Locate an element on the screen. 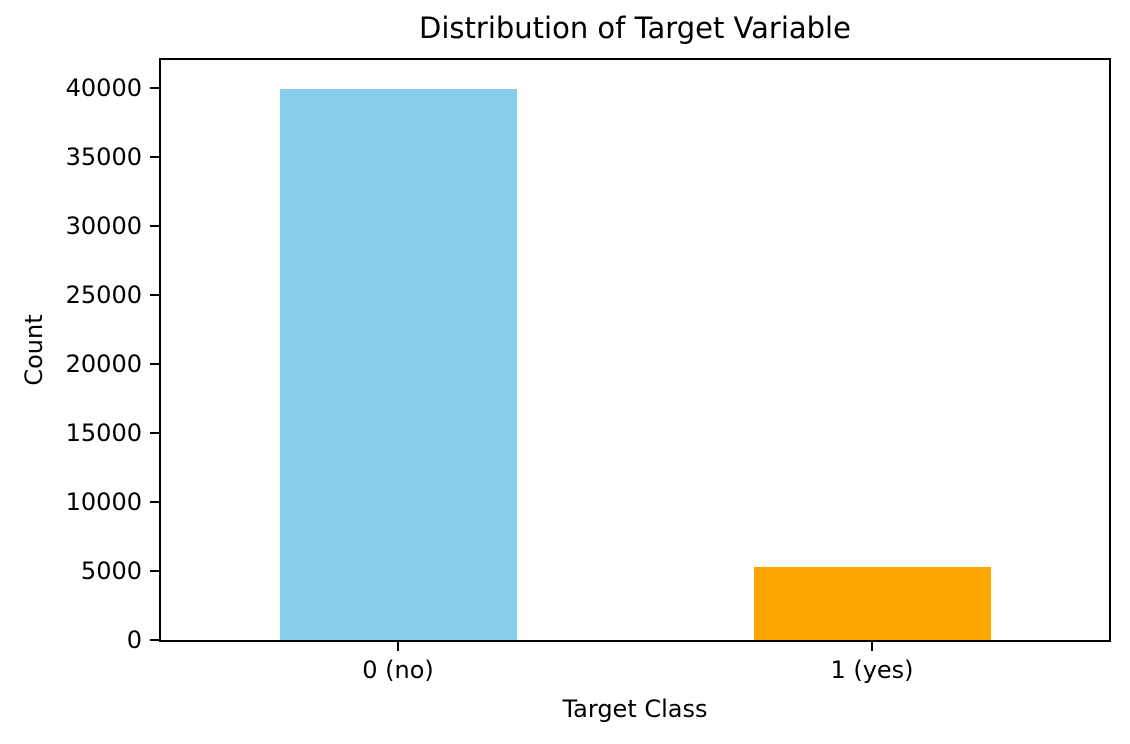 This screenshot has height=744, width=1130. y-tick-label: 15000 is located at coordinates (103, 433).